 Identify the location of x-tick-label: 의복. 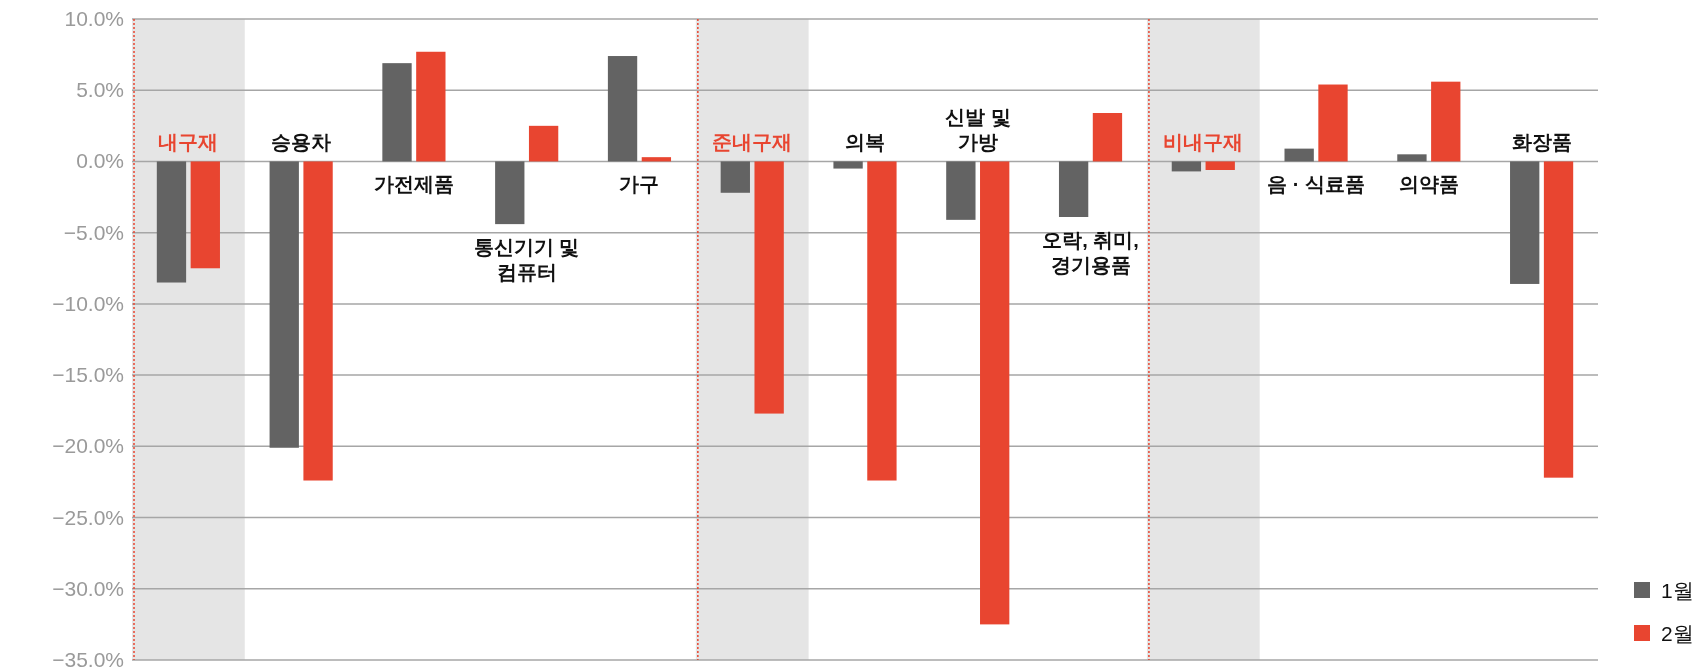
(865, 142).